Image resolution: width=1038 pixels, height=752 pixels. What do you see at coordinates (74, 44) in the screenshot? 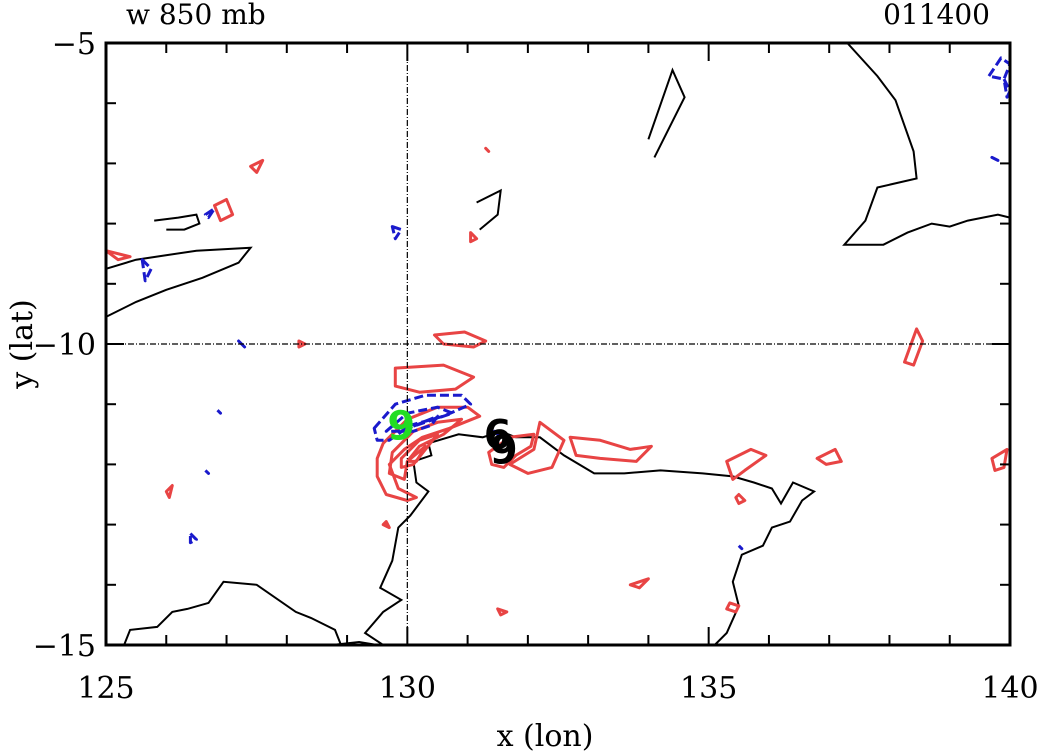
I see `y-tick-label: −5` at bounding box center [74, 44].